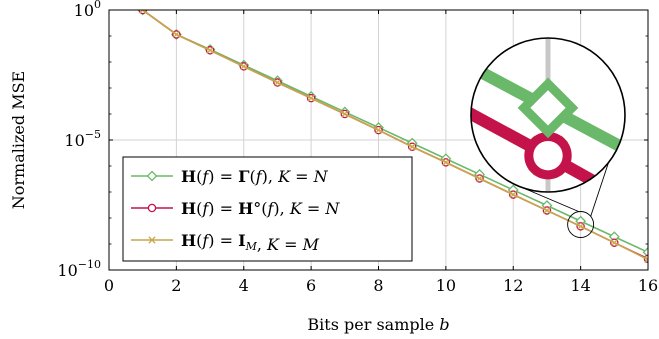  I want to click on legend-entry-hcirc: H(f) = H°(f), K = N, so click(235, 208).